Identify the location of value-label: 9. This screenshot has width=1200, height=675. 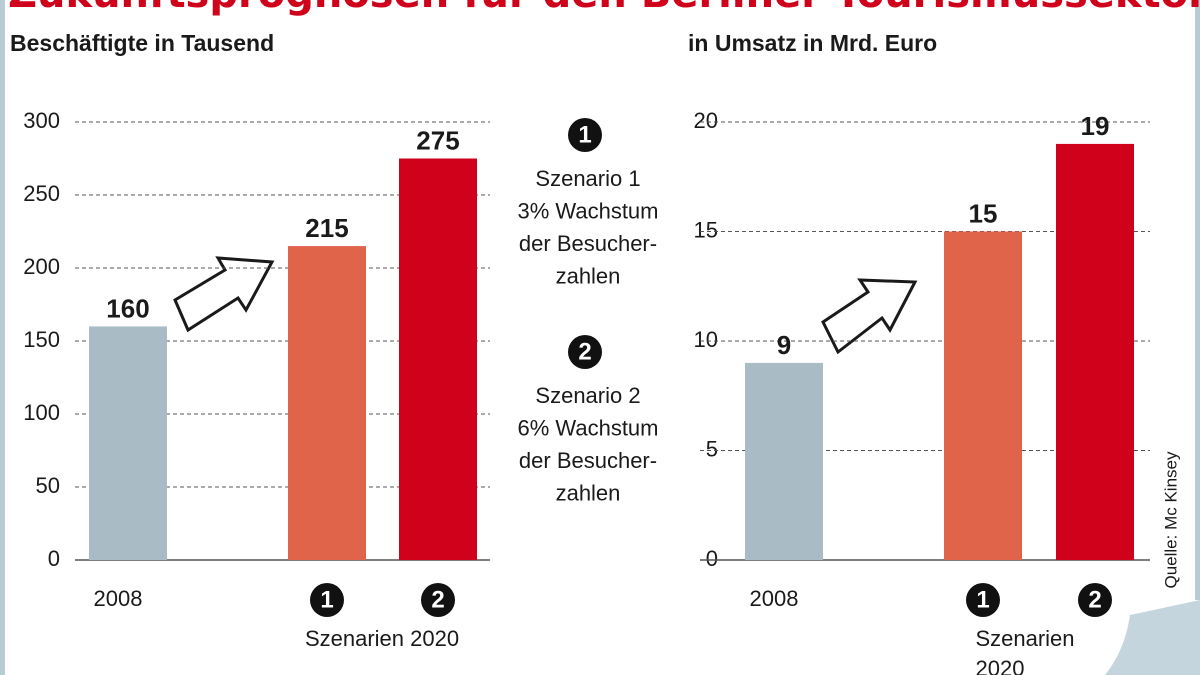
(784, 345).